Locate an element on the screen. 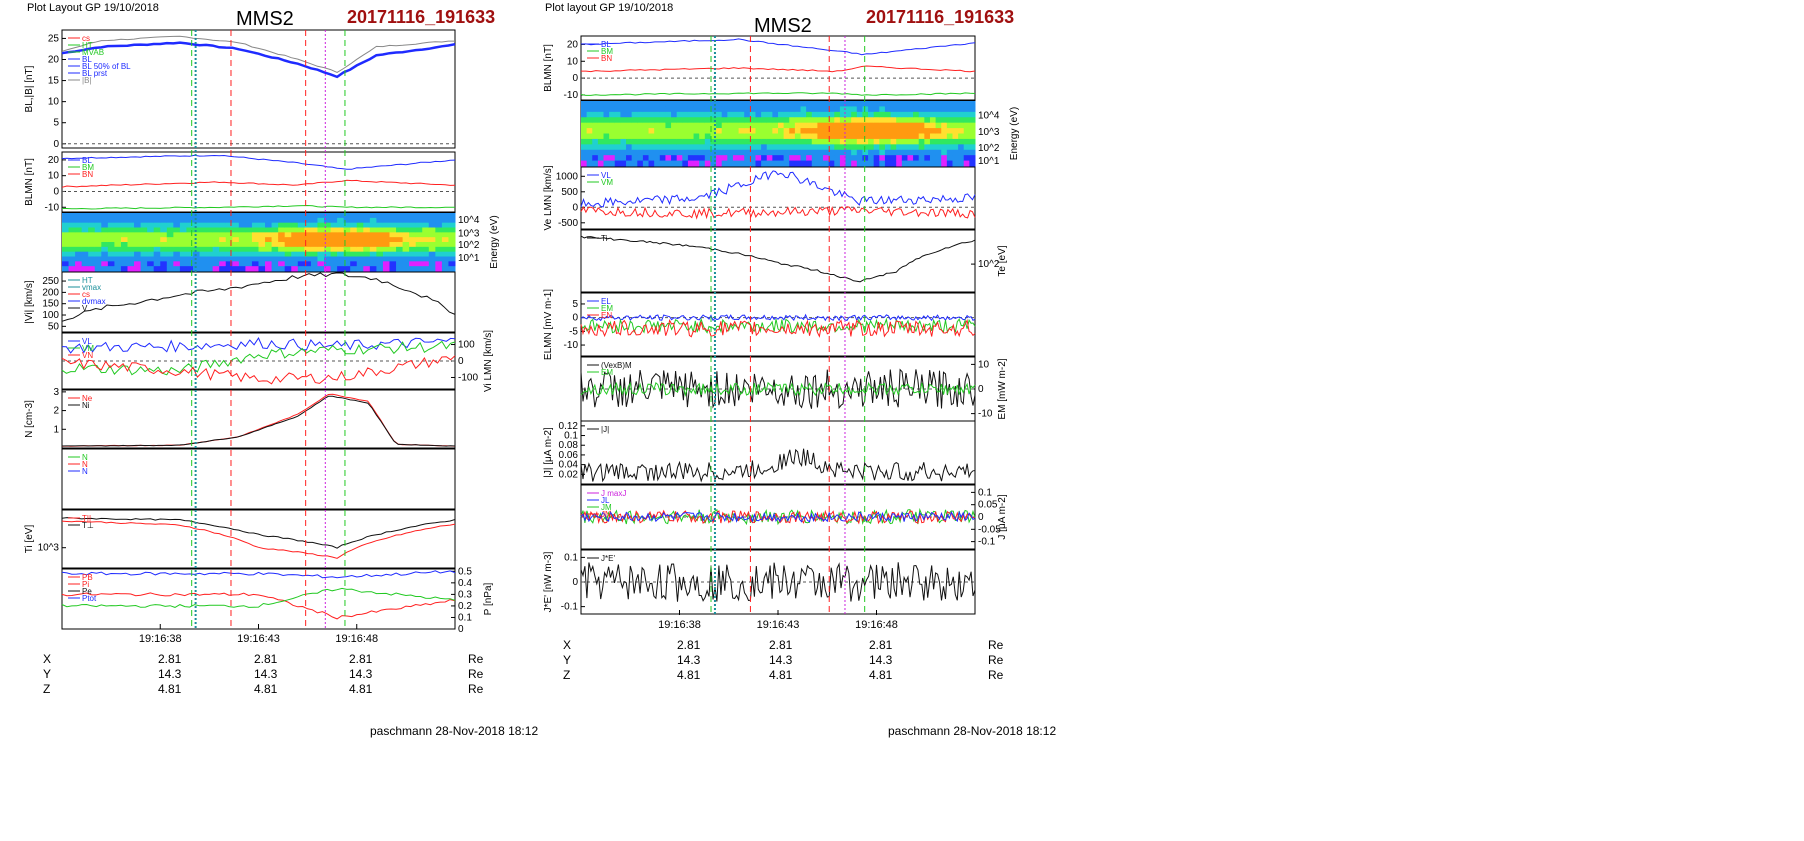 This screenshot has height=841, width=1804. y-axis-label: Energy (eV) is located at coordinates (1014, 133).